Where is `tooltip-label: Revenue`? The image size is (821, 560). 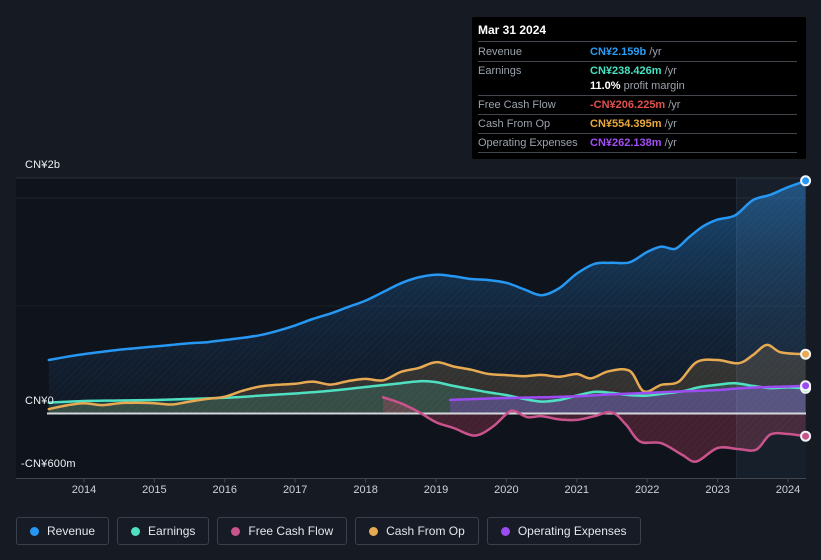
tooltip-label: Revenue is located at coordinates (500, 51).